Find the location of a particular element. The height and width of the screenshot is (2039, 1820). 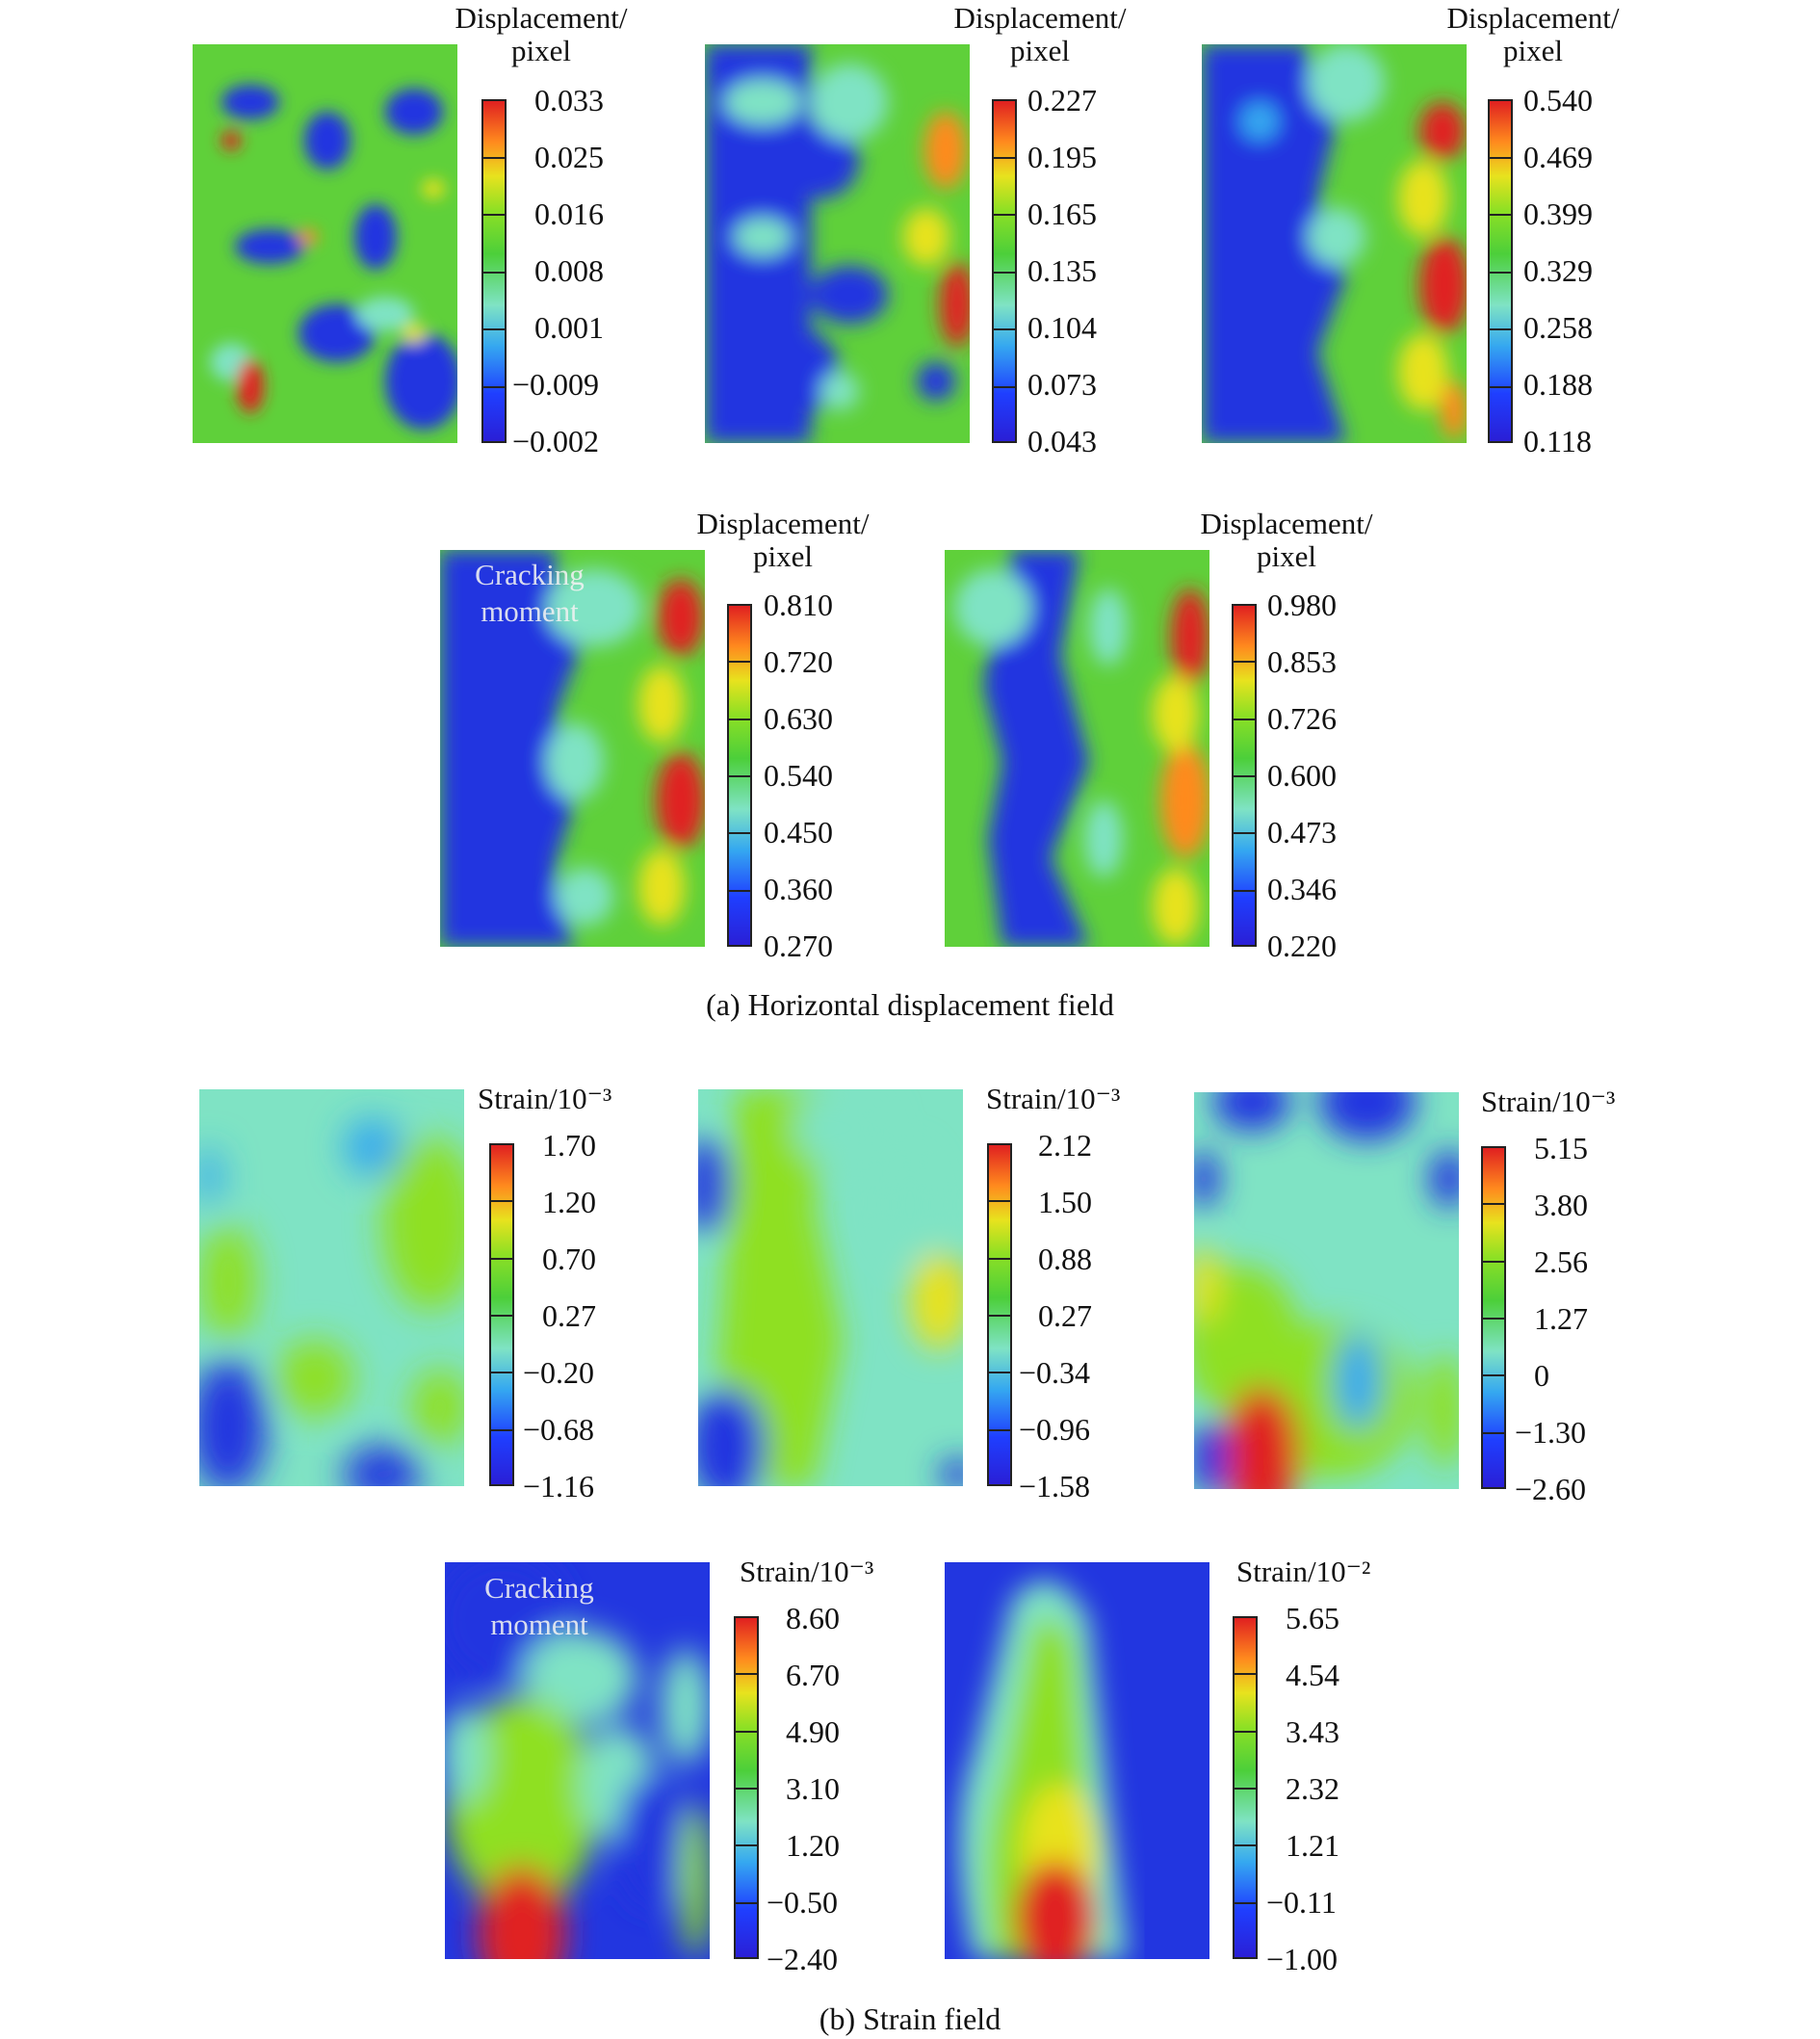

tick-label: 0.473 is located at coordinates (1302, 832).